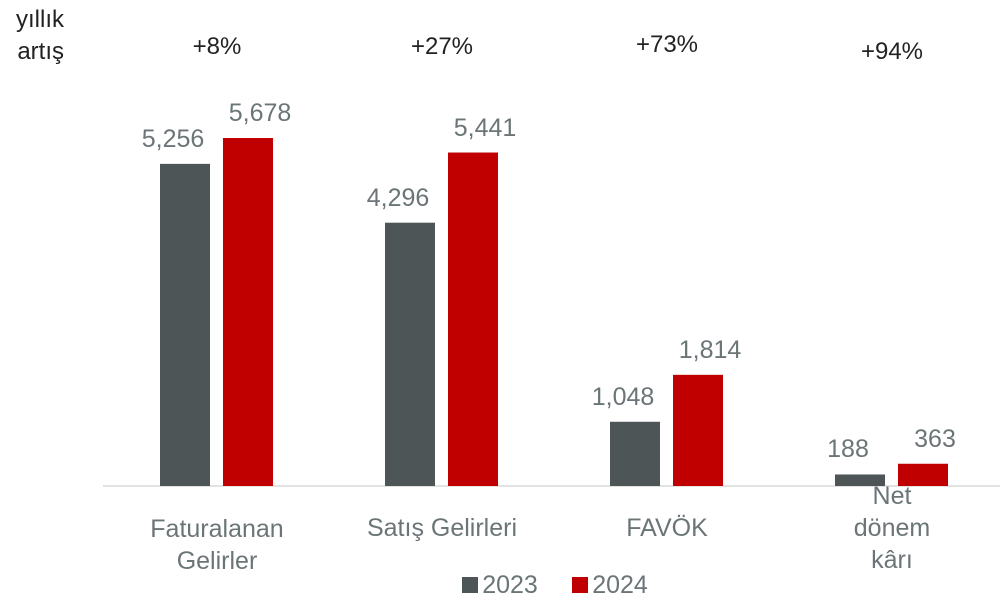  I want to click on annotation-title: yıllık artış, so click(40, 35).